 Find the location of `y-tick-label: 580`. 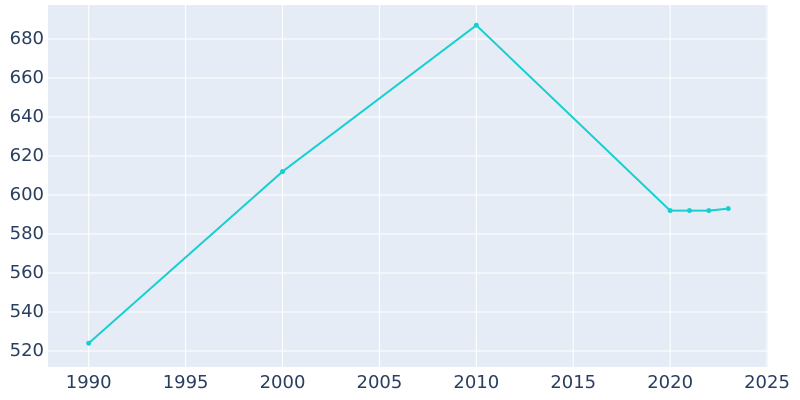

y-tick-label: 580 is located at coordinates (27, 233).